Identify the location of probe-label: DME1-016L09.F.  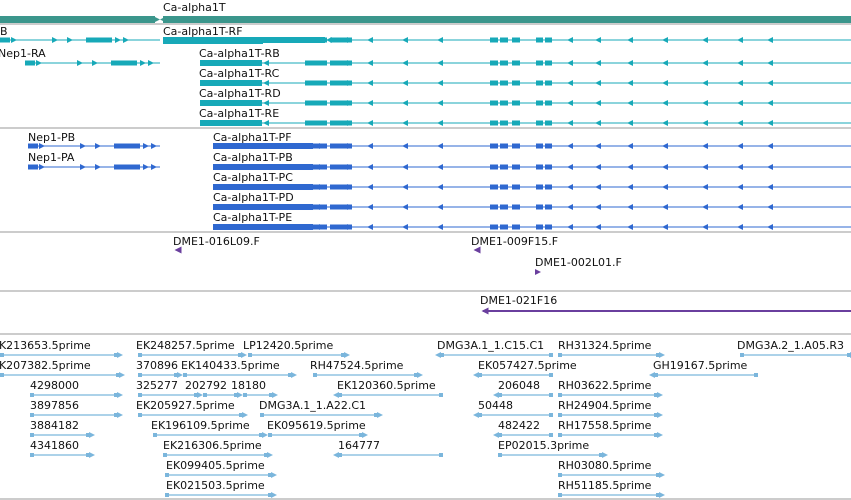
(216, 241).